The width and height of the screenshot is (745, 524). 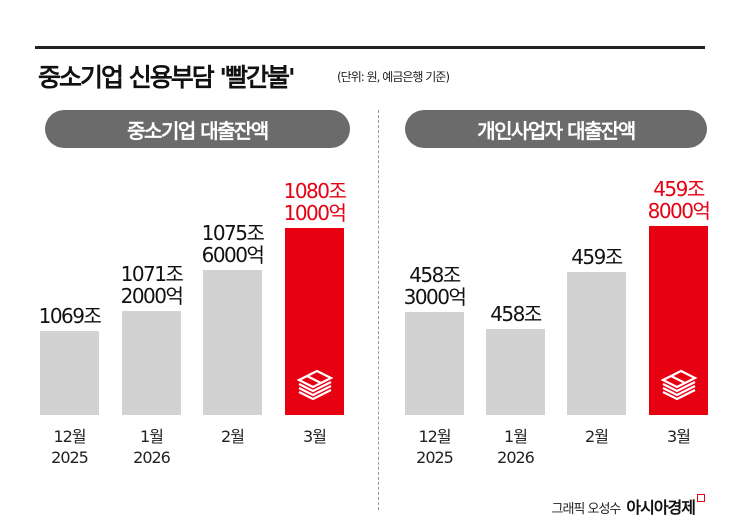 What do you see at coordinates (586, 509) in the screenshot?
I see `credit: 그래픽 오성수` at bounding box center [586, 509].